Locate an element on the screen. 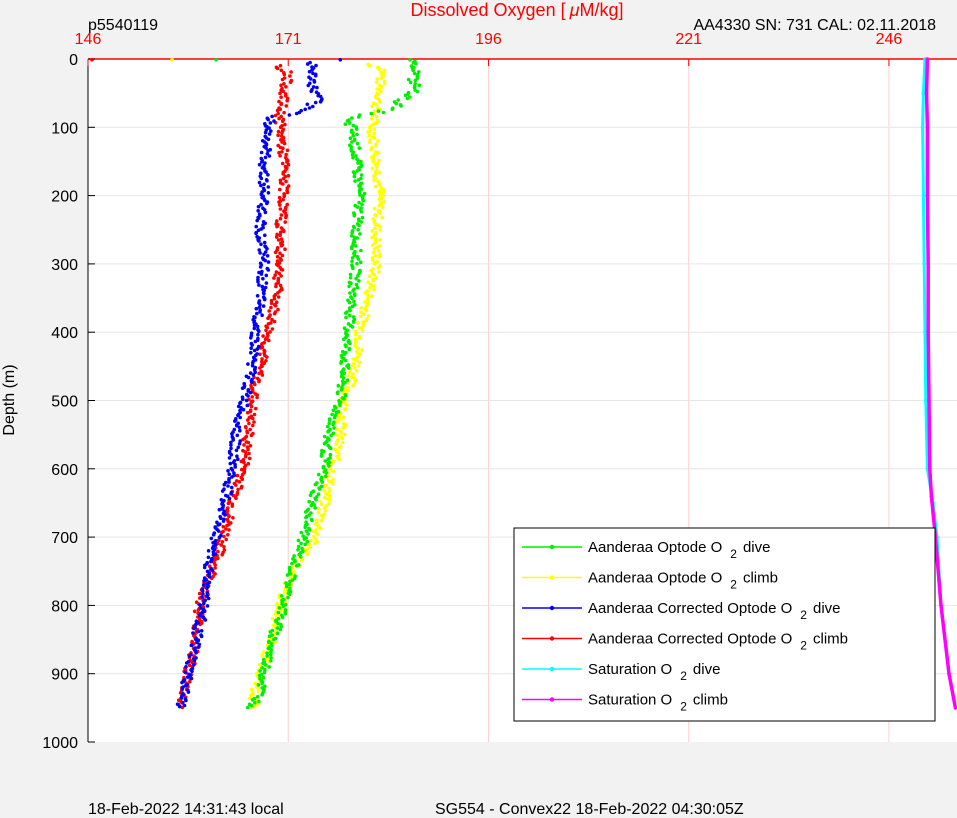  y-tick-label: 100 is located at coordinates (64, 128).